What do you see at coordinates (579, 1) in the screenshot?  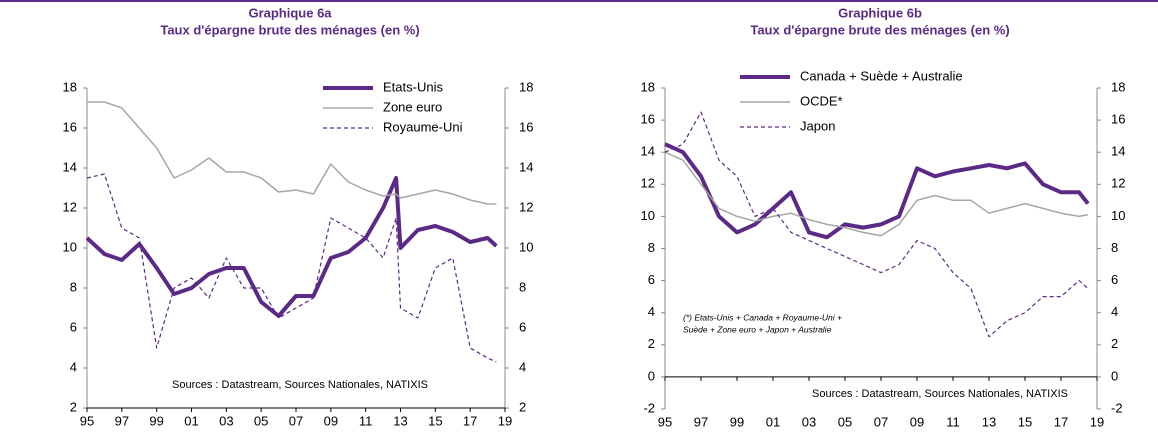 I see `top-rule` at bounding box center [579, 1].